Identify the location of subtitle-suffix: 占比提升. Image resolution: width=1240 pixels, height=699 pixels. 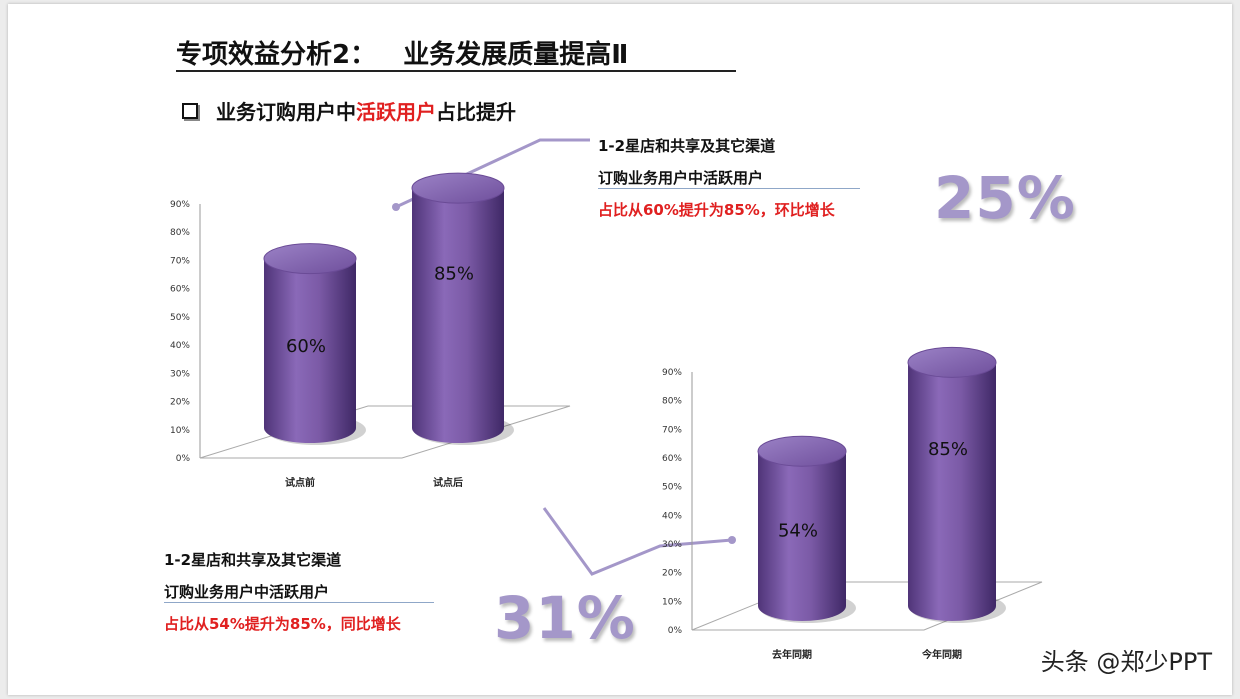
(476, 112).